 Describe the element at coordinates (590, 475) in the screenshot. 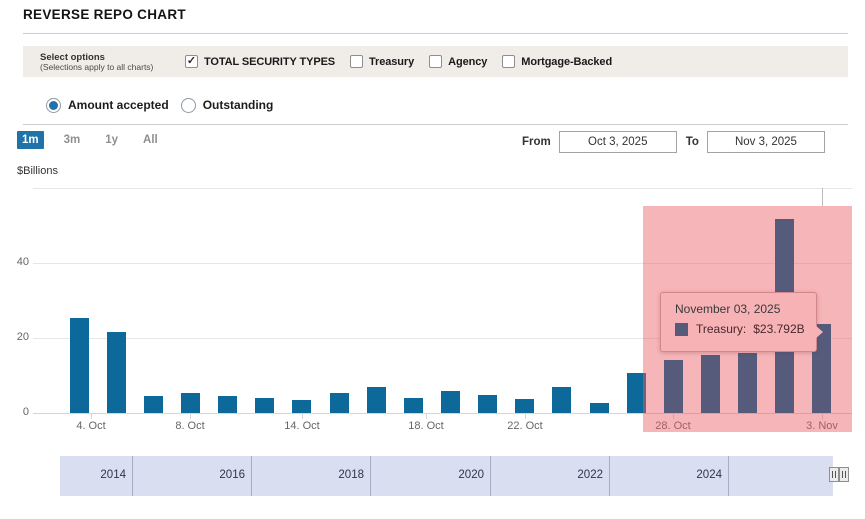

I see `navigator-year-label: 2022` at that location.